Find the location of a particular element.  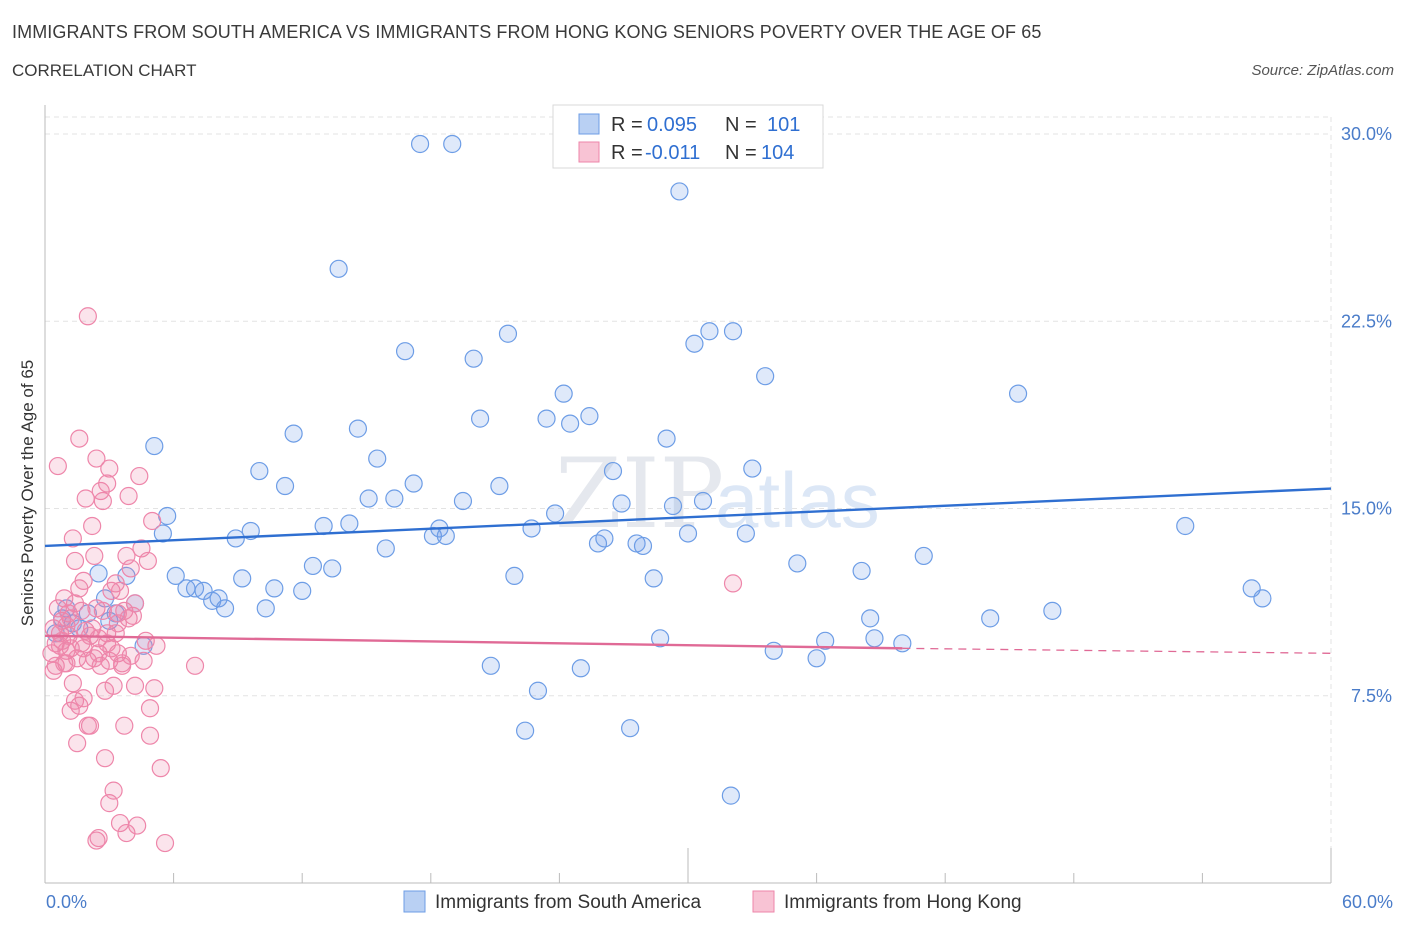

legend-swatch-pink is located at coordinates (589, 152).